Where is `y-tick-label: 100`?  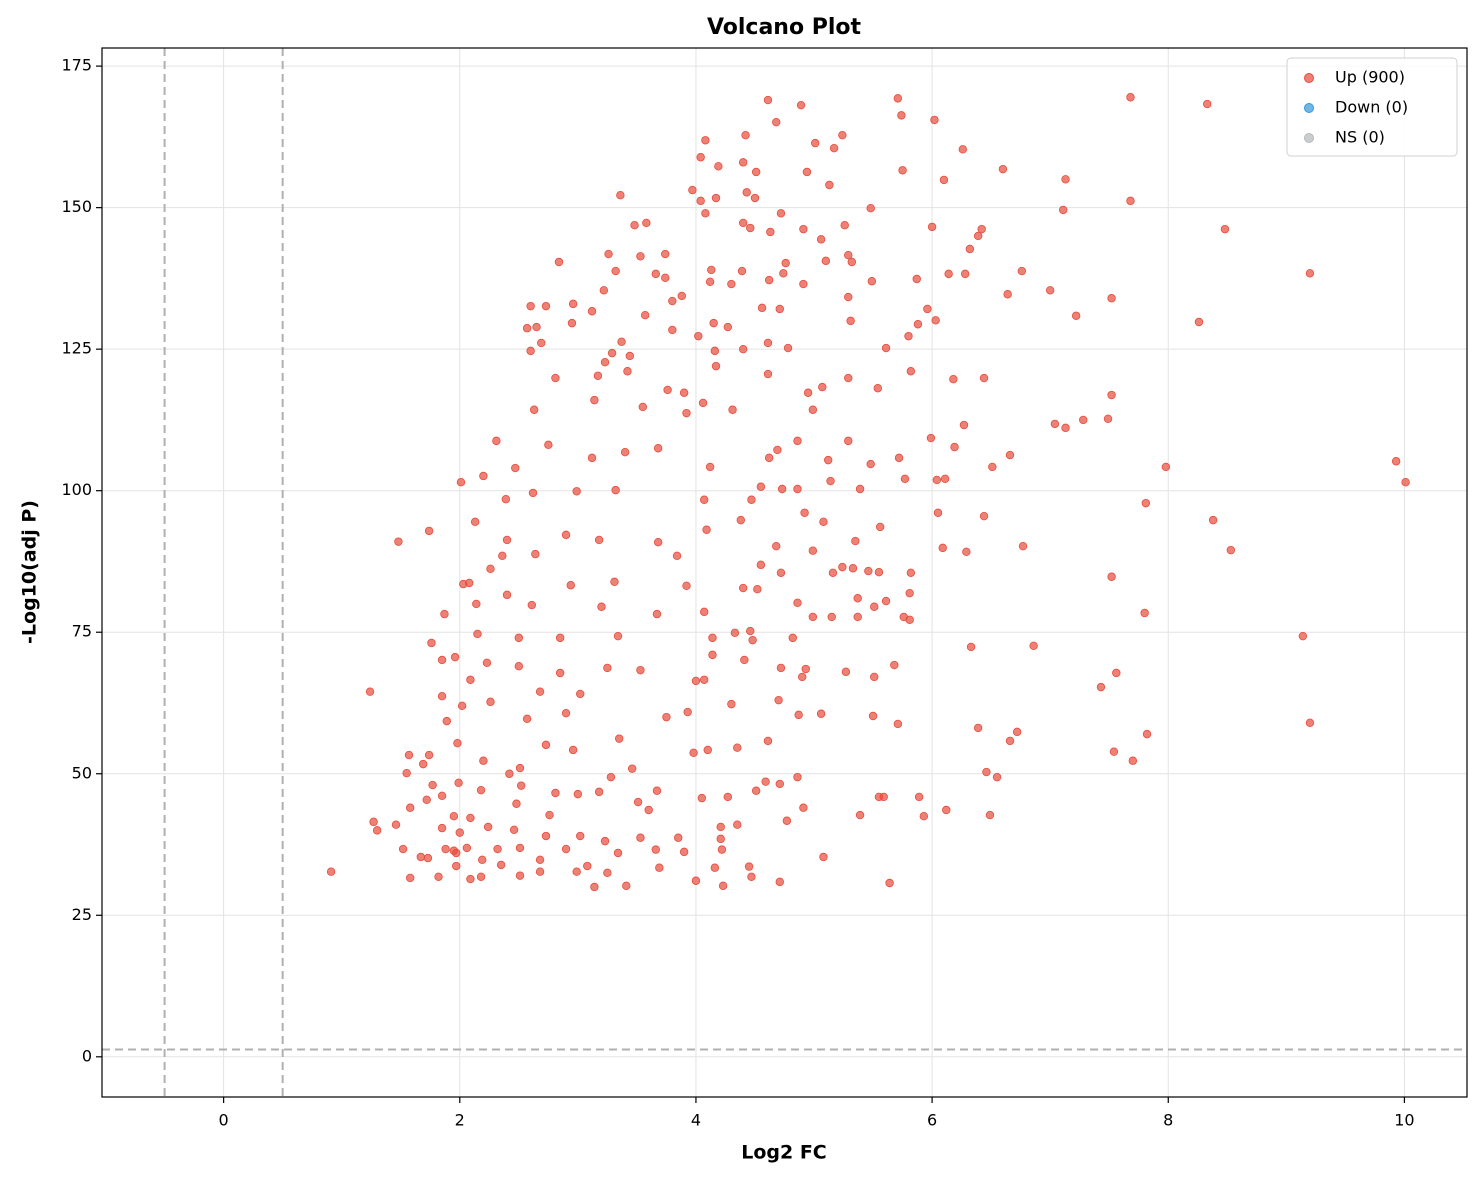 y-tick-label: 100 is located at coordinates (76, 489).